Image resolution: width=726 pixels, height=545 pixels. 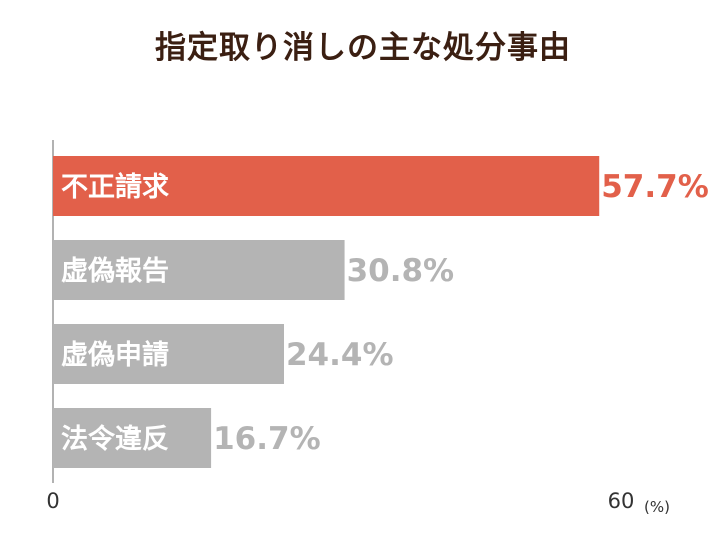 What do you see at coordinates (340, 355) in the screenshot?
I see `value-label: 24.4%` at bounding box center [340, 355].